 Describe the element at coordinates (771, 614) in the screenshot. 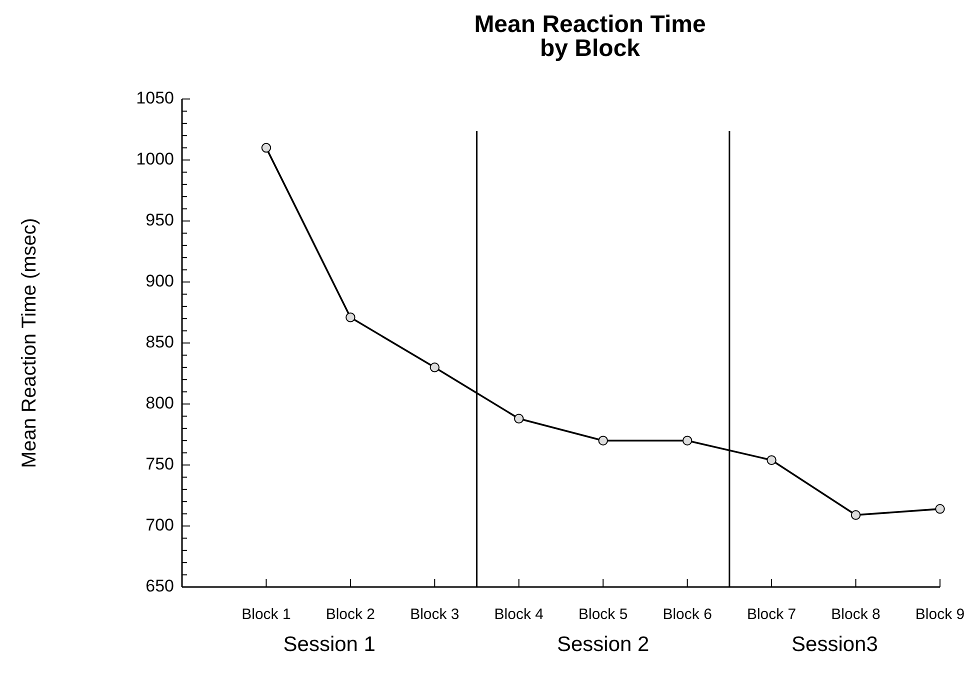

I see `x-tick-label: Block 7` at that location.